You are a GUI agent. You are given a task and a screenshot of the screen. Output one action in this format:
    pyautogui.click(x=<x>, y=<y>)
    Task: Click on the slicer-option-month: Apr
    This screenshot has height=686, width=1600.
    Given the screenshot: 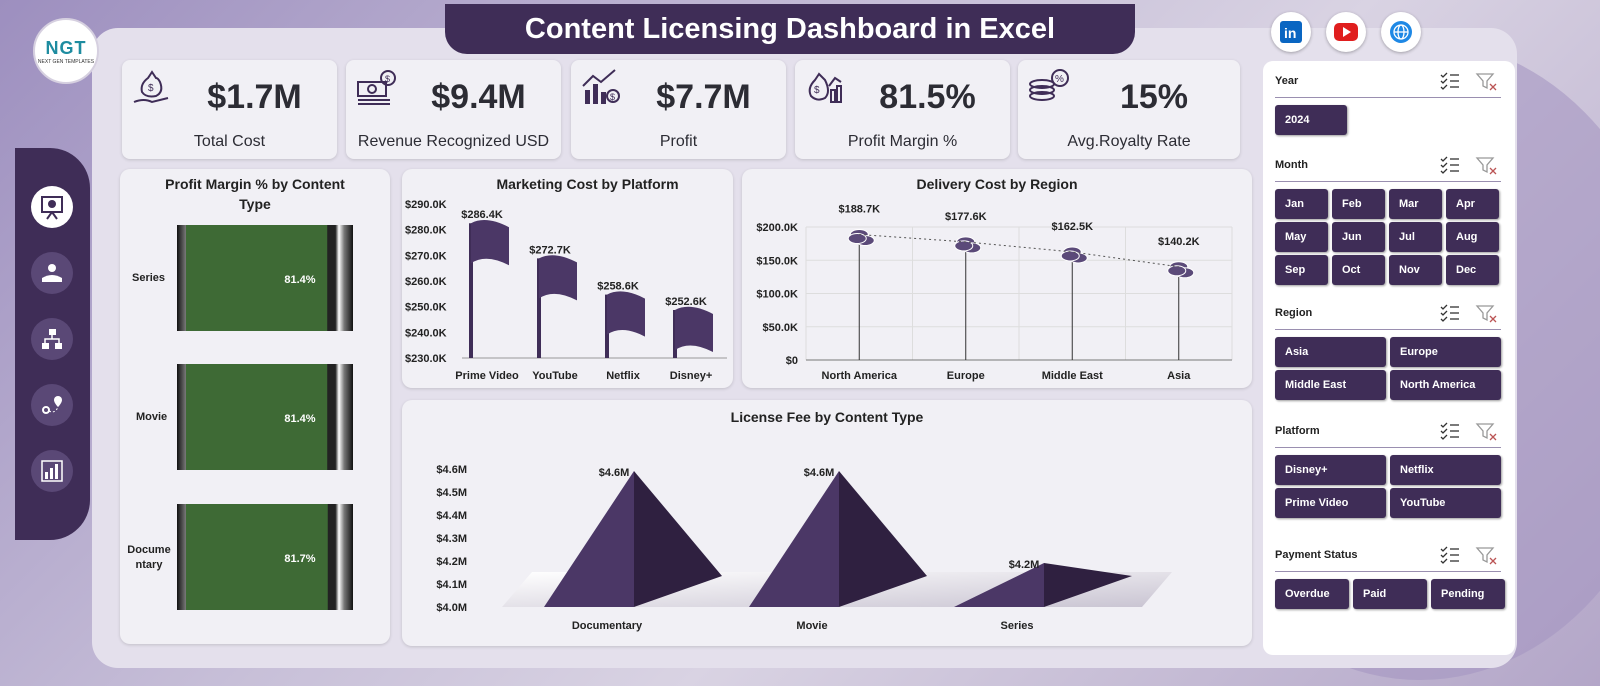 What is the action you would take?
    pyautogui.click(x=1472, y=204)
    